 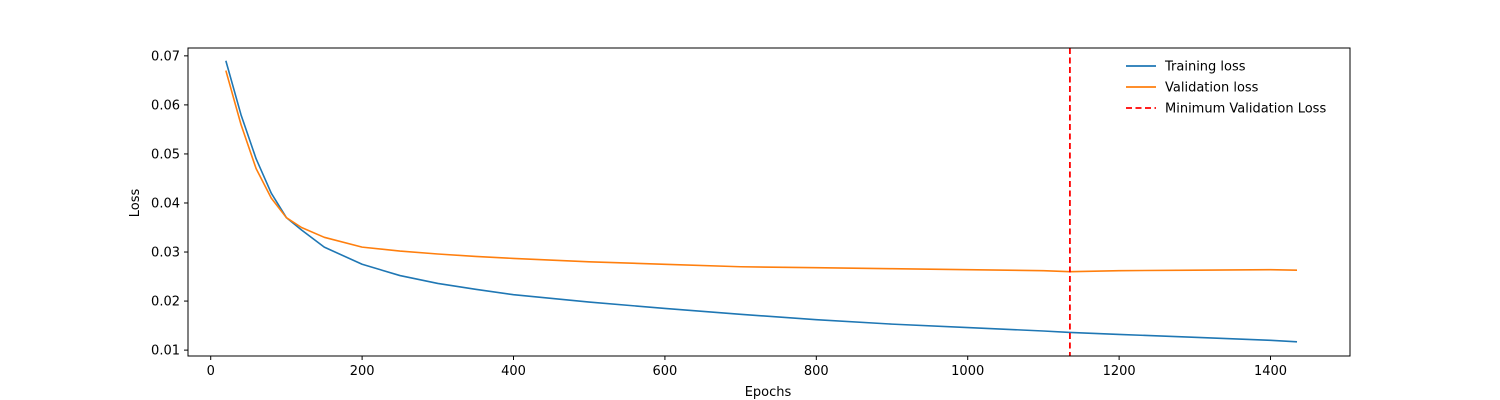 What do you see at coordinates (768, 392) in the screenshot?
I see `x-axis-label: Epochs` at bounding box center [768, 392].